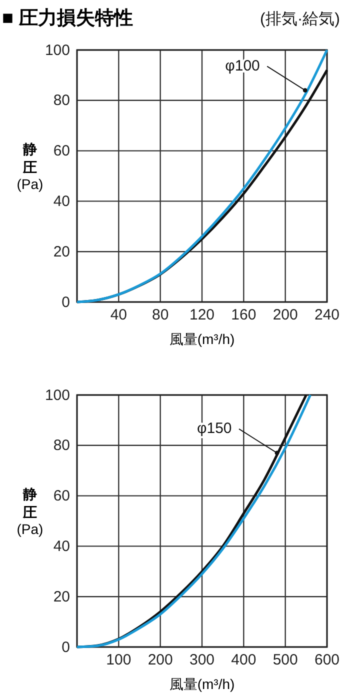 This screenshot has width=345, height=700. I want to click on x-tick-label: 300, so click(202, 660).